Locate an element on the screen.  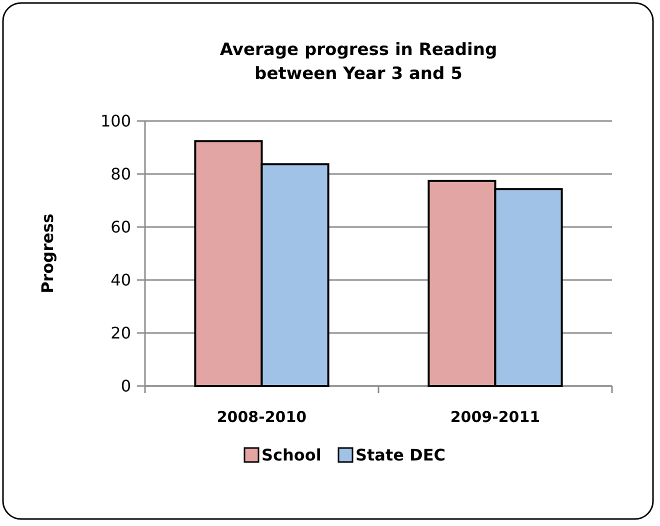
y-tick-label: 40 is located at coordinates (120, 280).